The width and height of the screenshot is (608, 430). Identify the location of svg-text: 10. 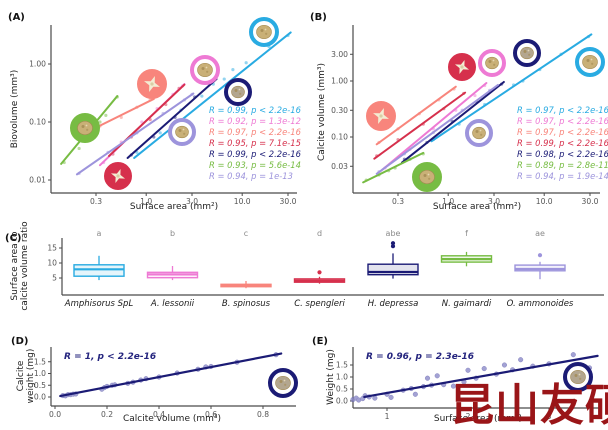
(52, 263).